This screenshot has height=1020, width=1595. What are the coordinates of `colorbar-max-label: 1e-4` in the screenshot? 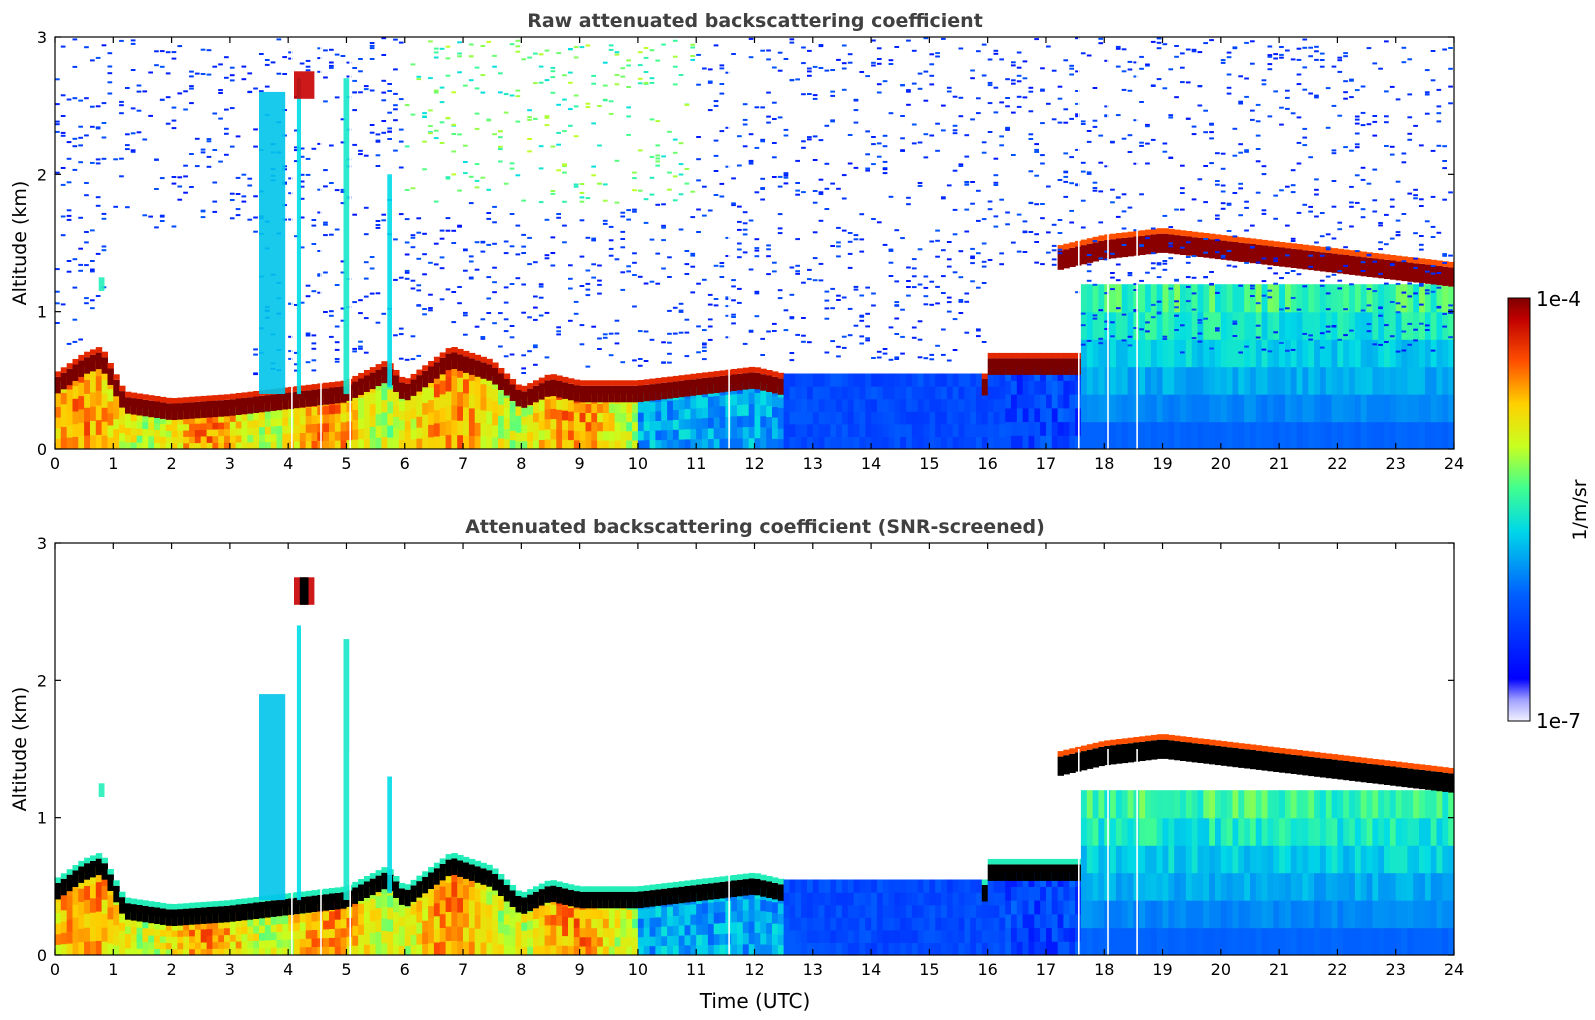 It's located at (1558, 299).